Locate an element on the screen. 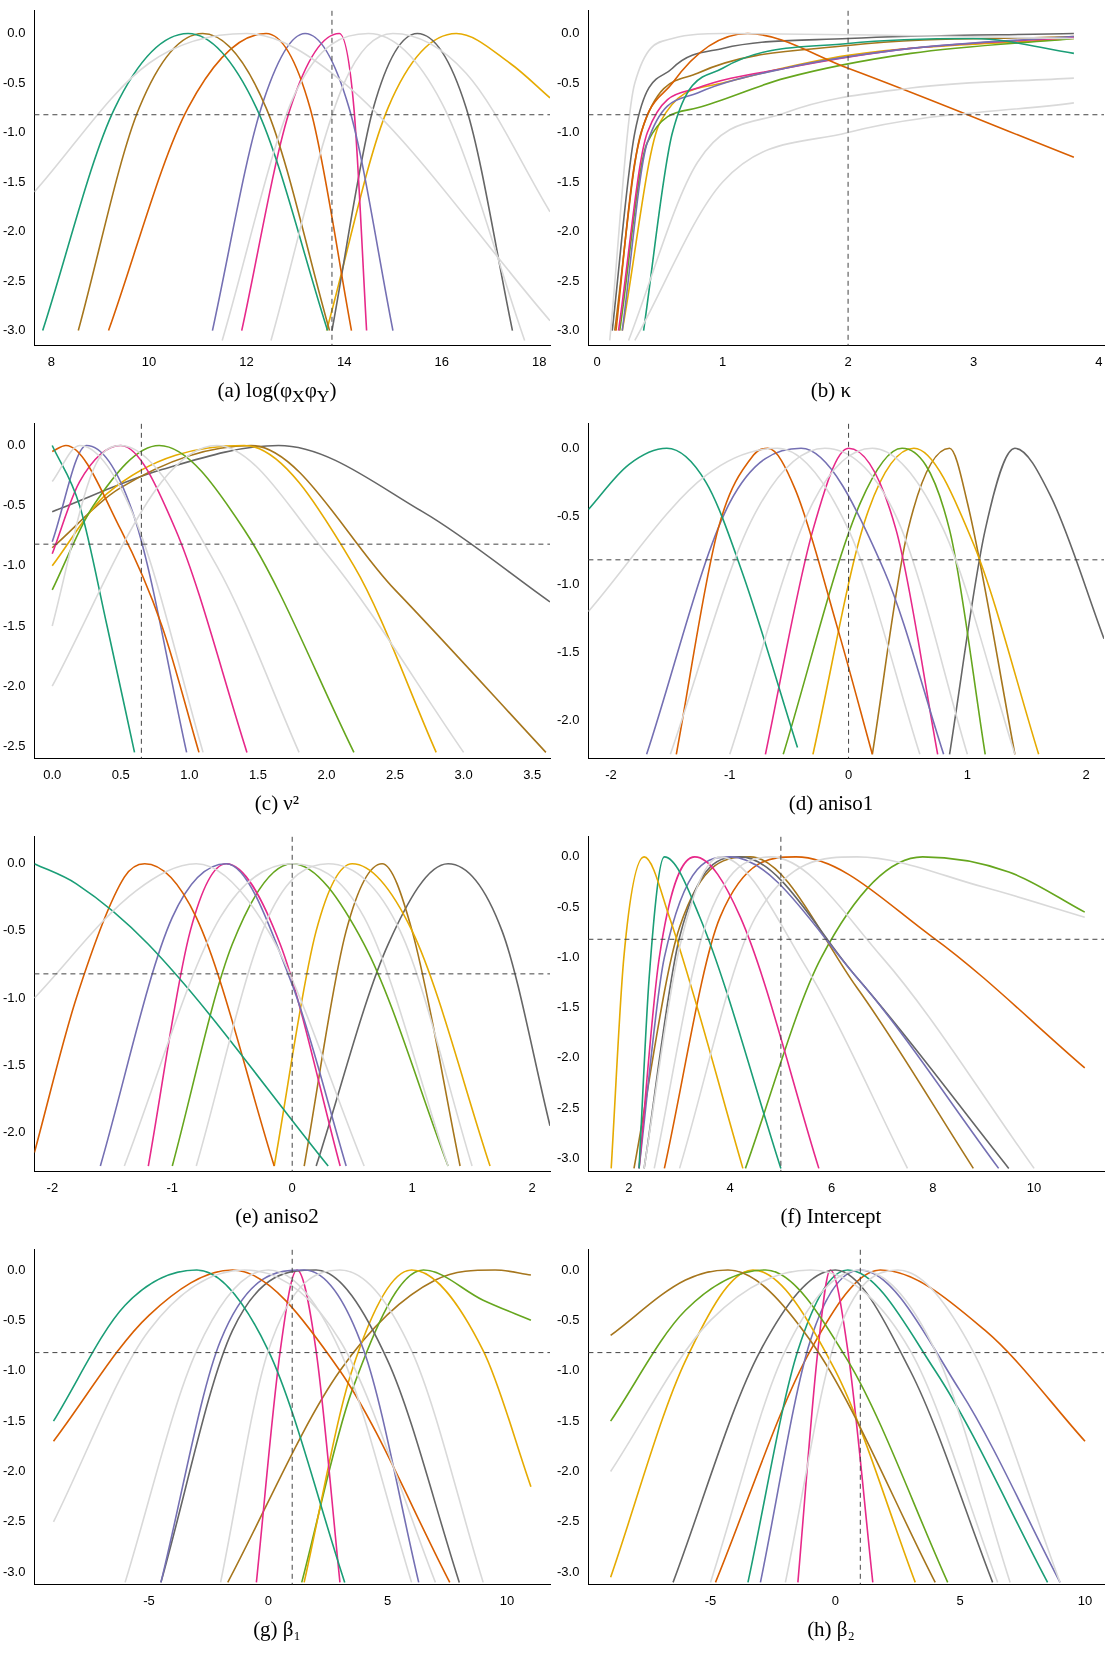 The height and width of the screenshot is (1653, 1109). x-tick-label: 3 is located at coordinates (973, 361).